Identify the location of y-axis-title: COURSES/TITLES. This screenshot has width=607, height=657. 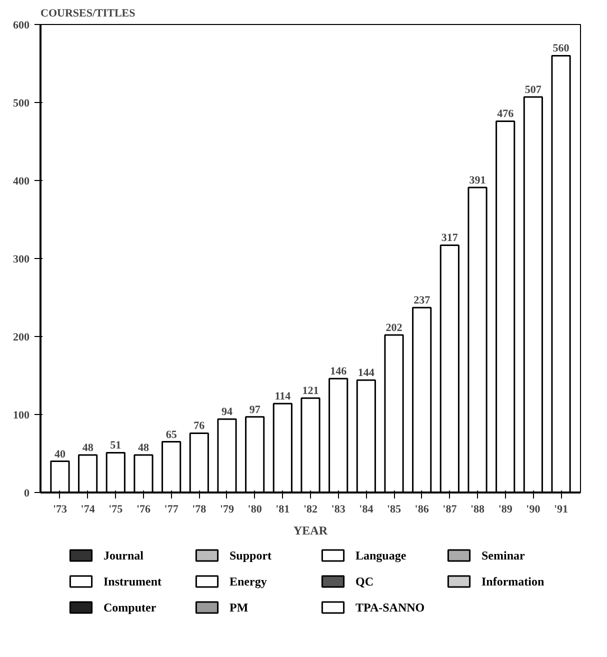
(88, 14).